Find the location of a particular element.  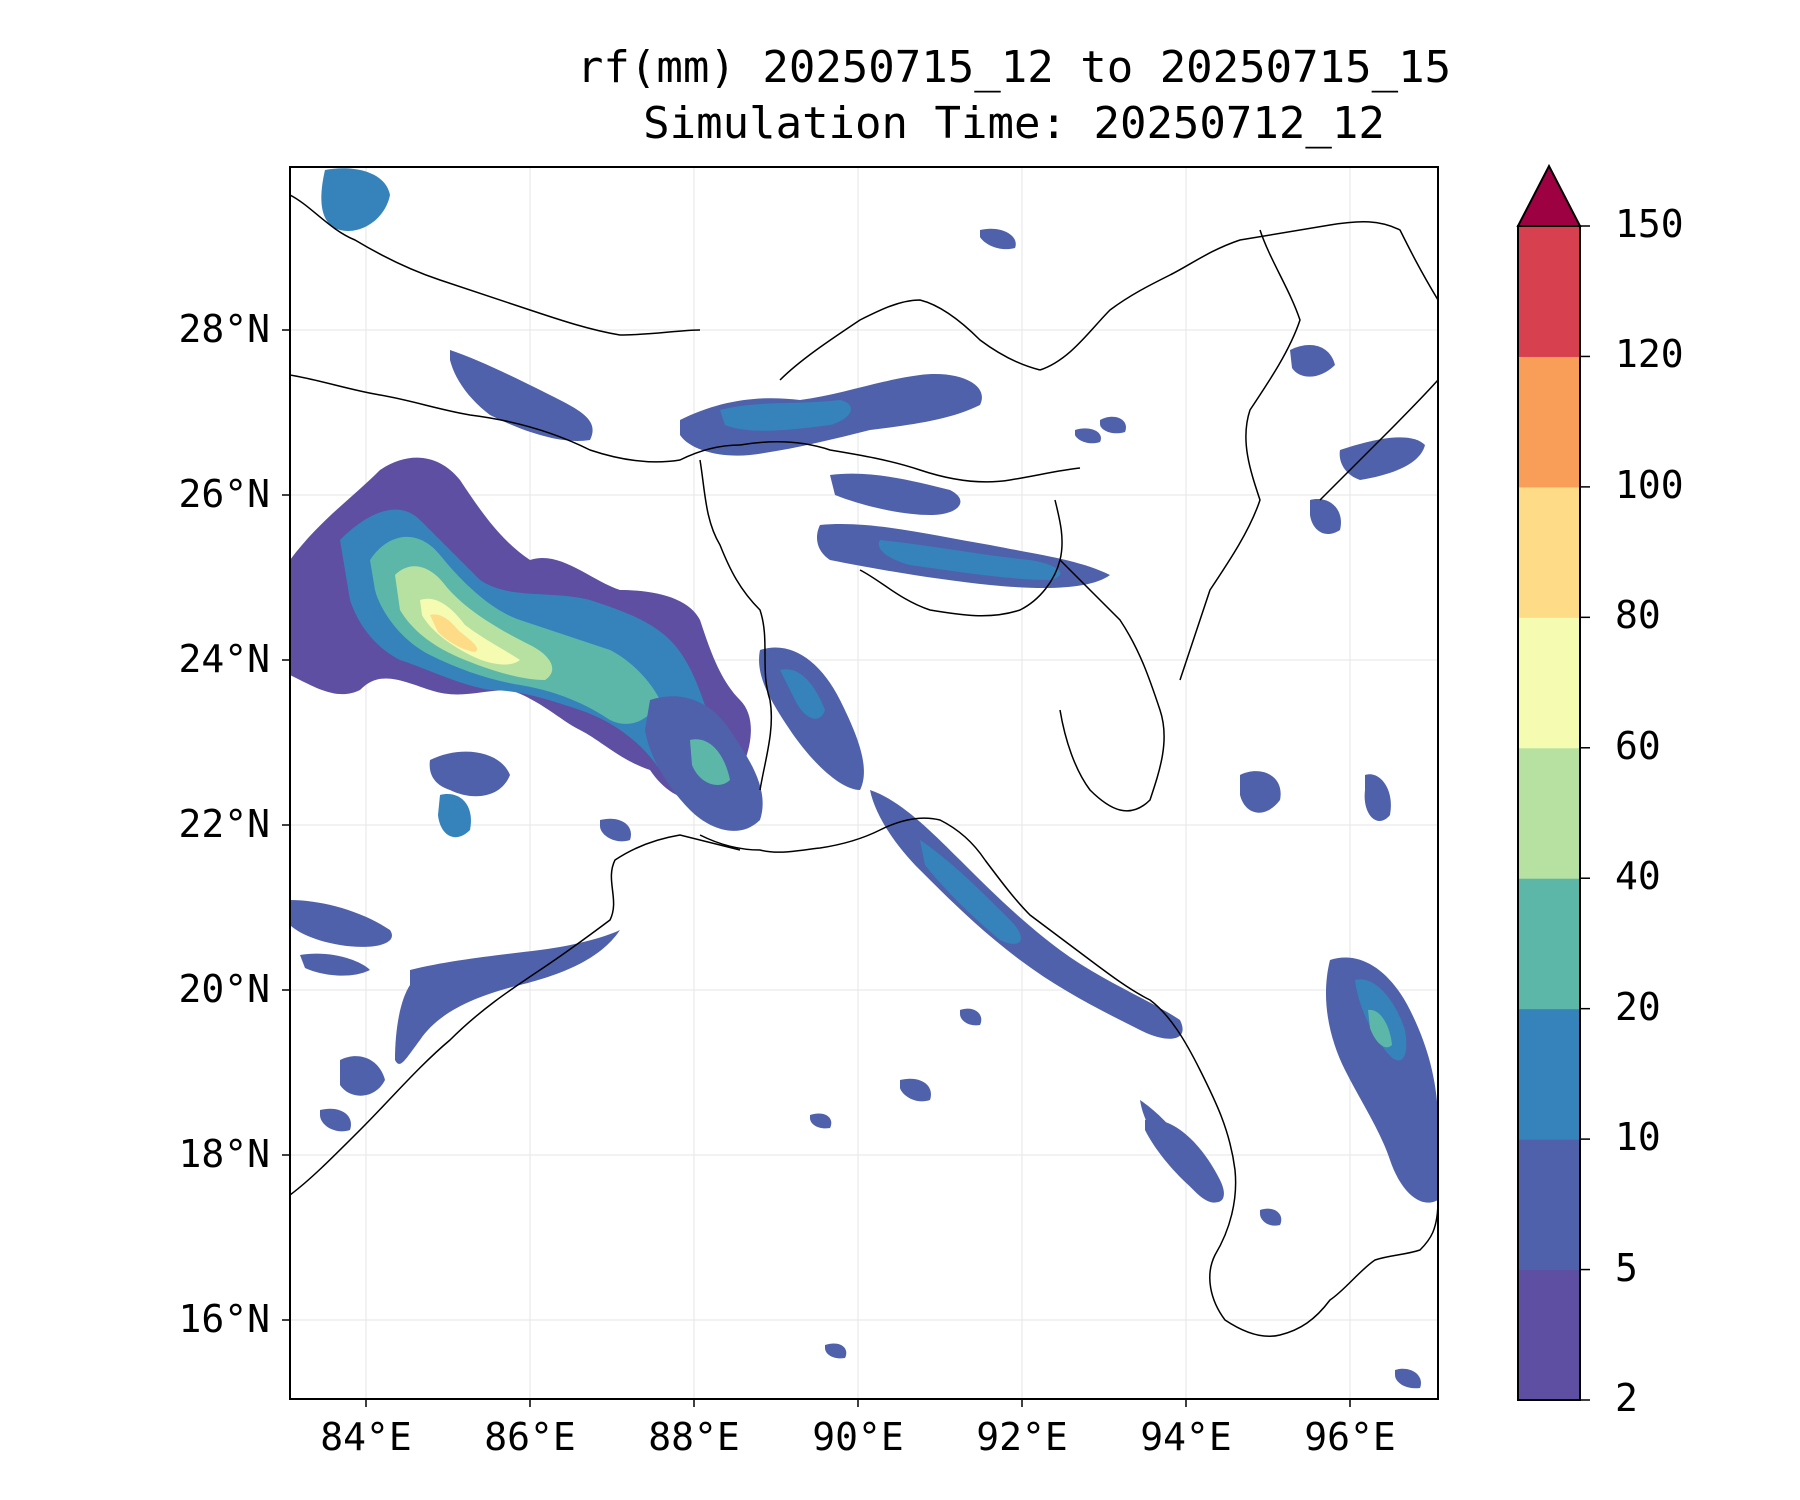

x-tick-label: 96°E is located at coordinates (1350, 1437).